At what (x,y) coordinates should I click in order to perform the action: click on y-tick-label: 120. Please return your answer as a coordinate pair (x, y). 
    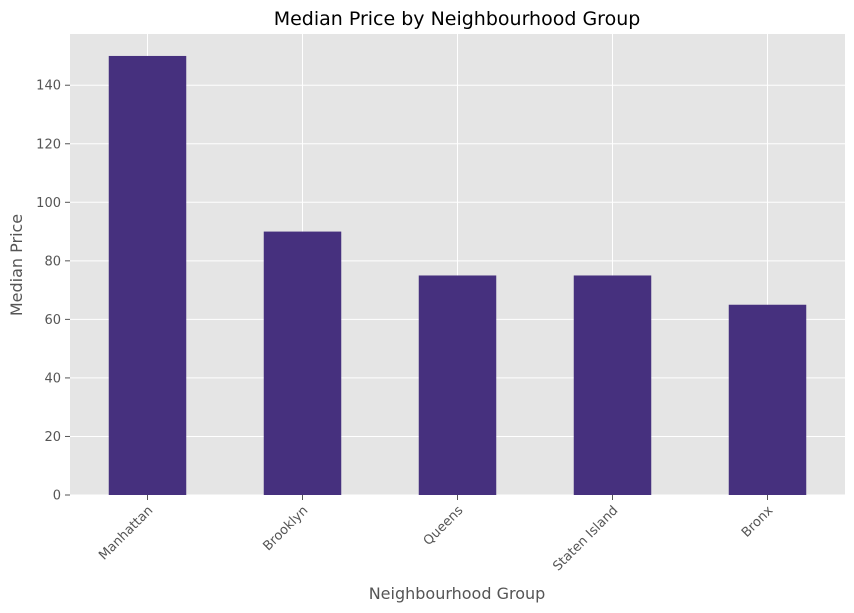
    Looking at the image, I should click on (48, 144).